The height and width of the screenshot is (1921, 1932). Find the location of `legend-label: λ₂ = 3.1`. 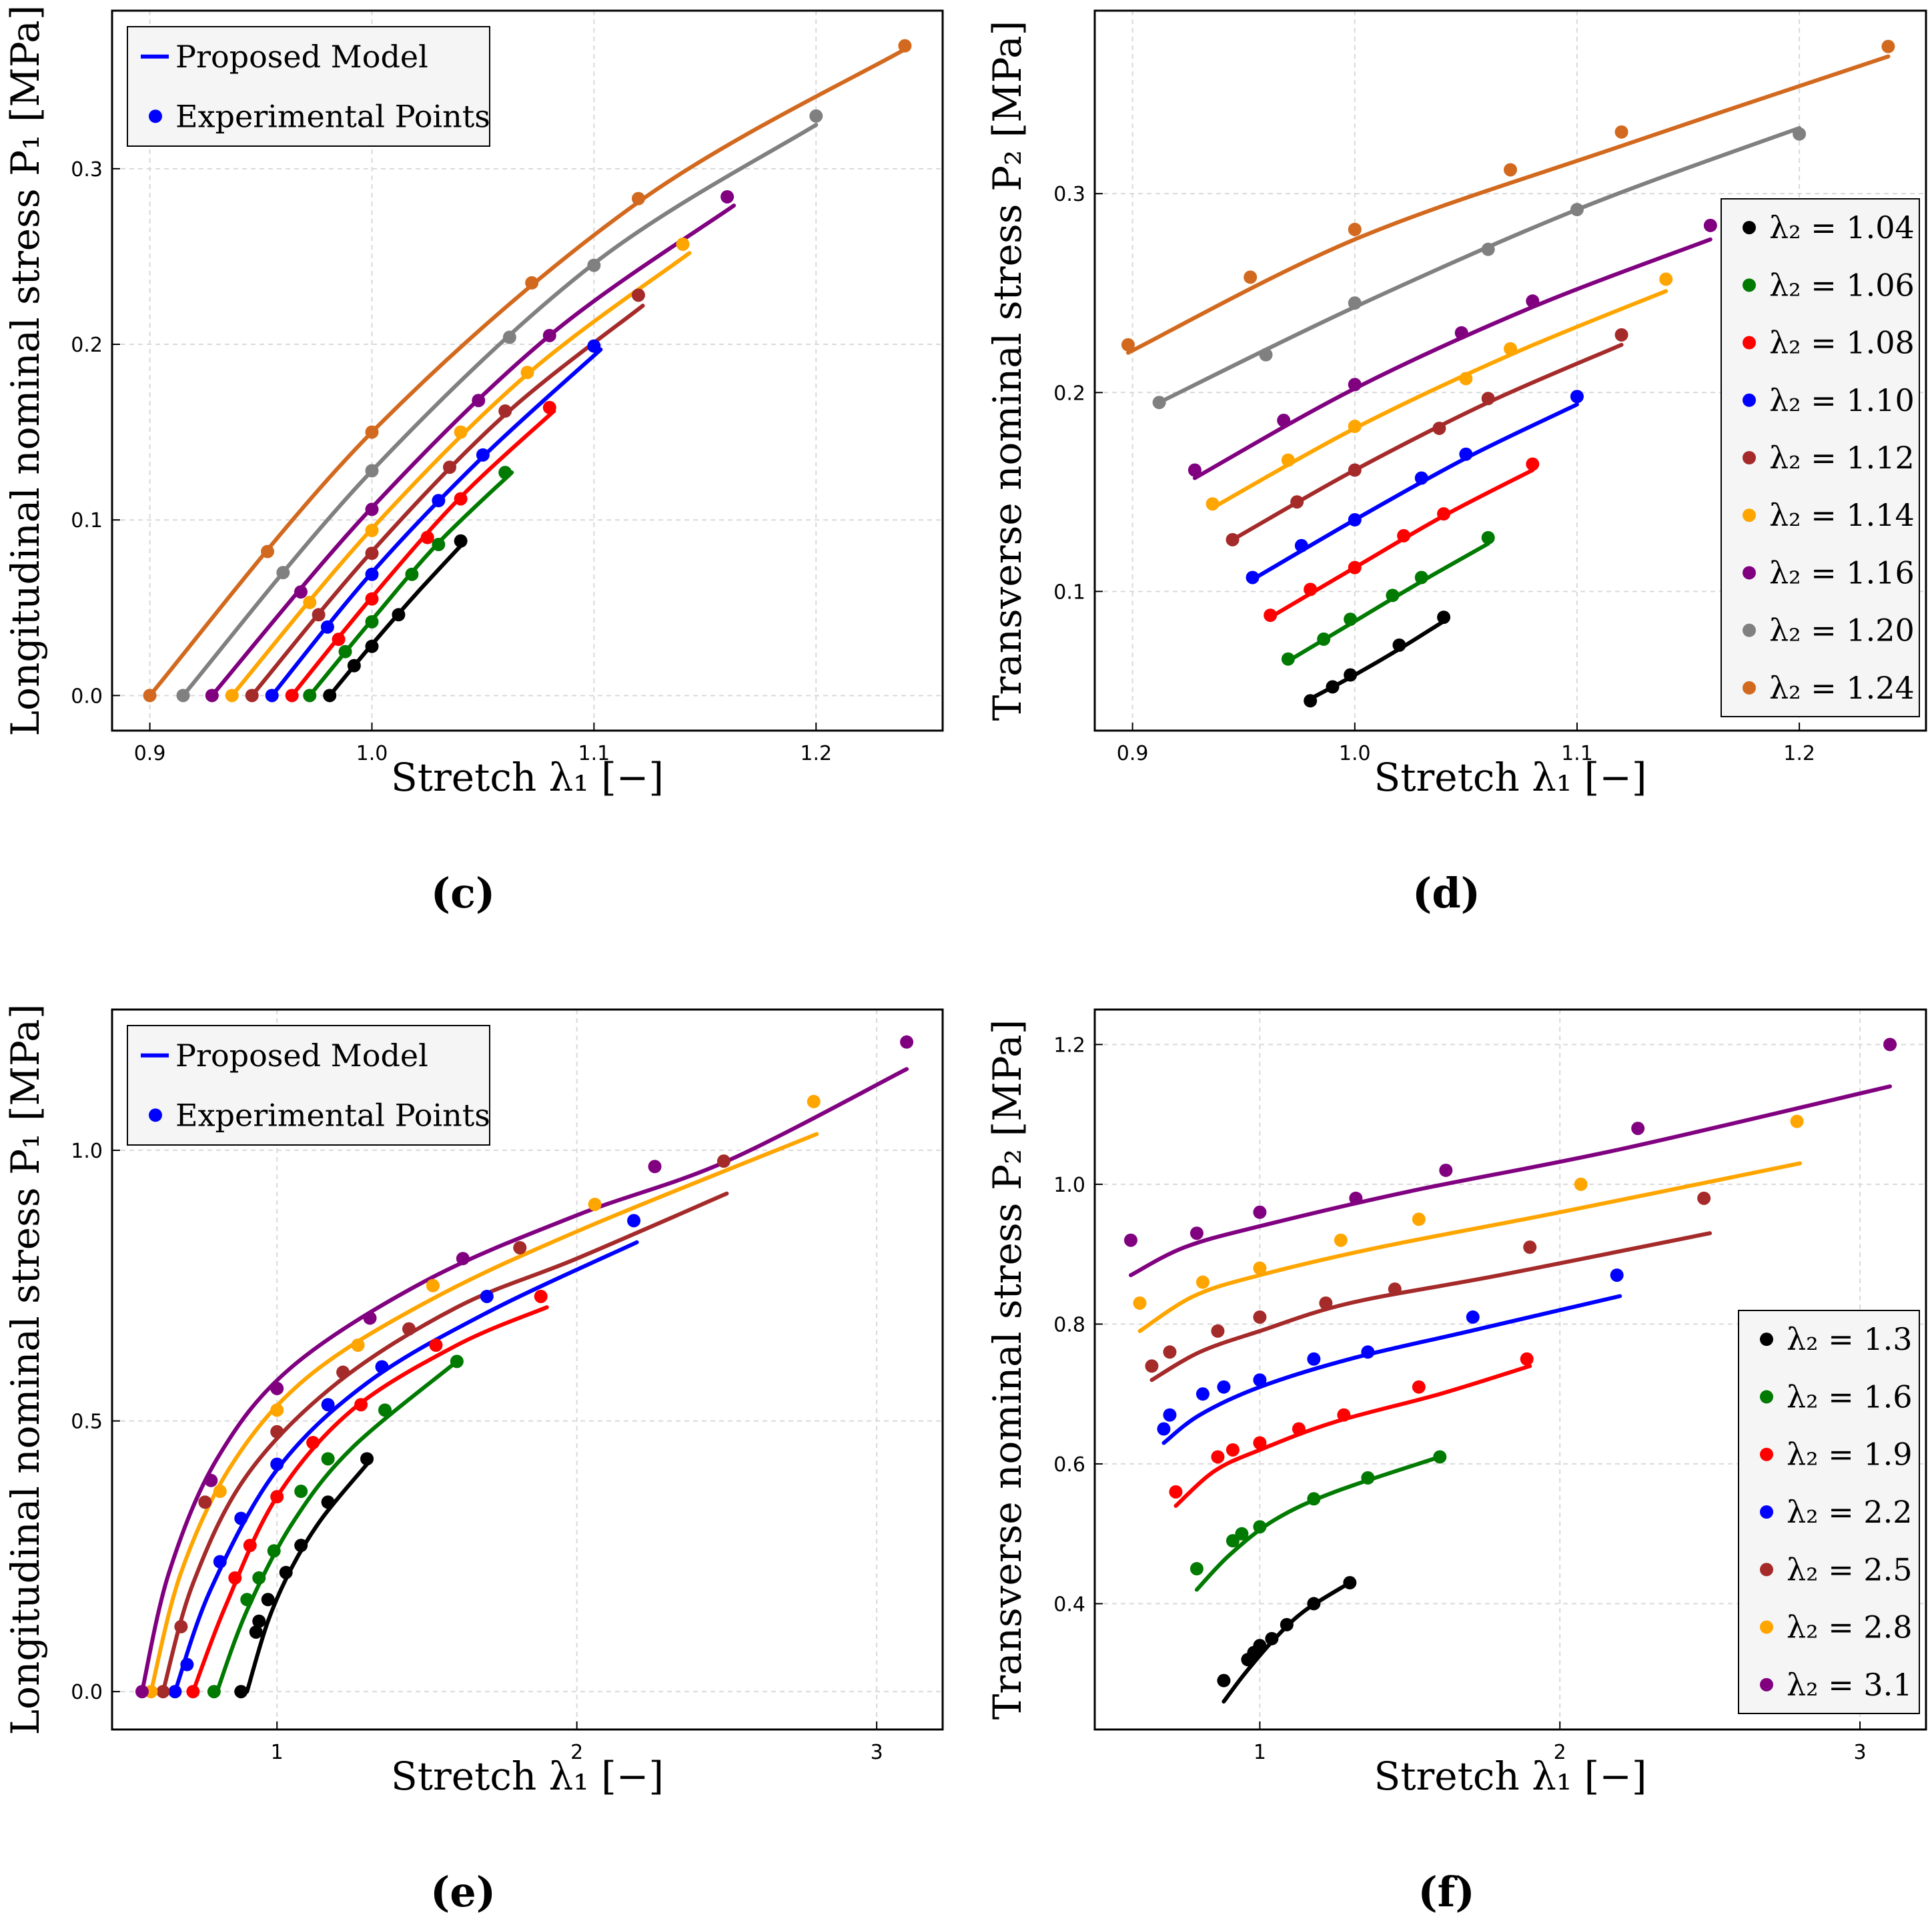

legend-label: λ₂ = 3.1 is located at coordinates (1850, 1685).